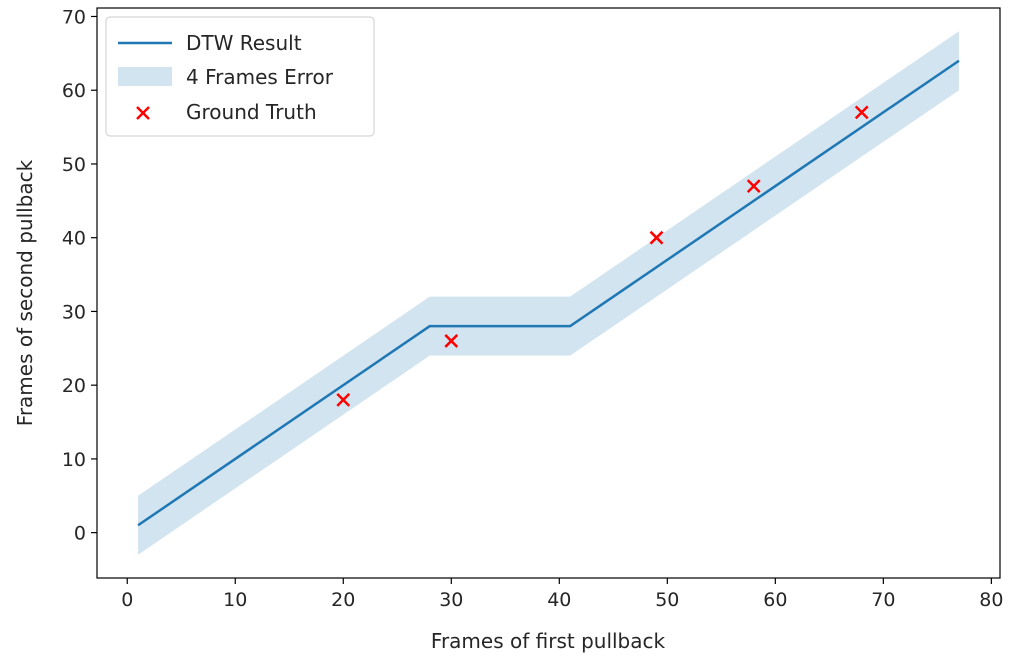 The height and width of the screenshot is (658, 1024). What do you see at coordinates (80, 534) in the screenshot?
I see `y-tick-label: 0` at bounding box center [80, 534].